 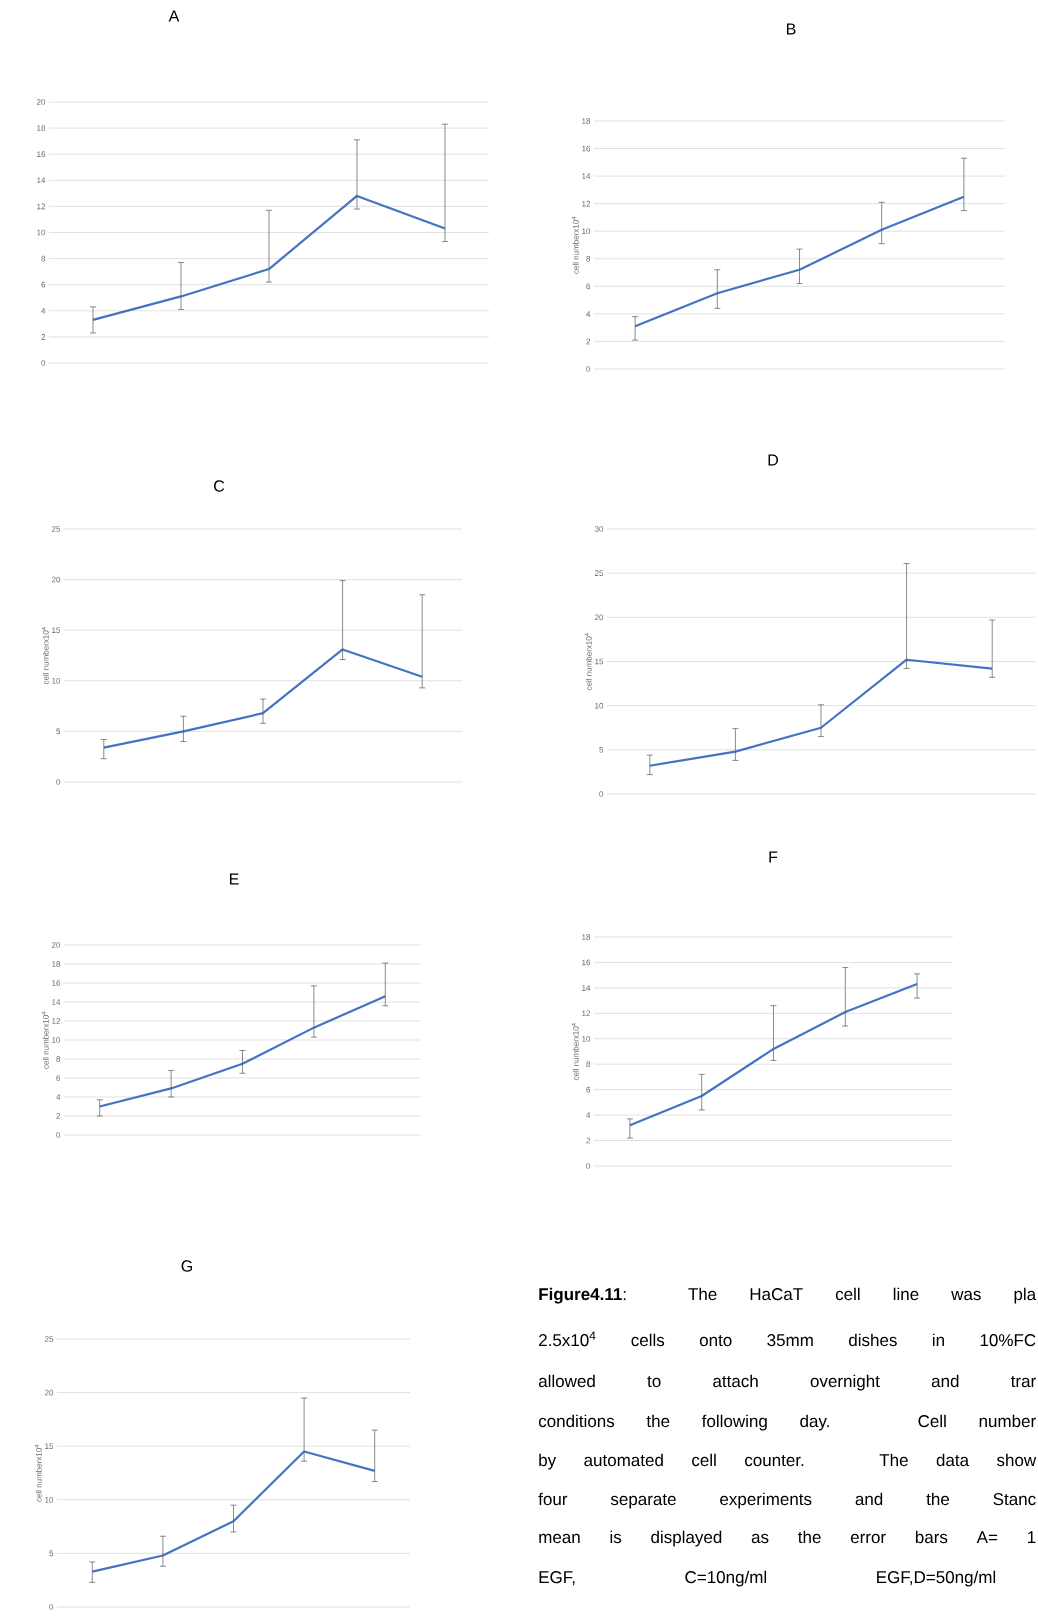 What do you see at coordinates (788, 1461) in the screenshot?
I see `text: by automated cell counter. The data show` at bounding box center [788, 1461].